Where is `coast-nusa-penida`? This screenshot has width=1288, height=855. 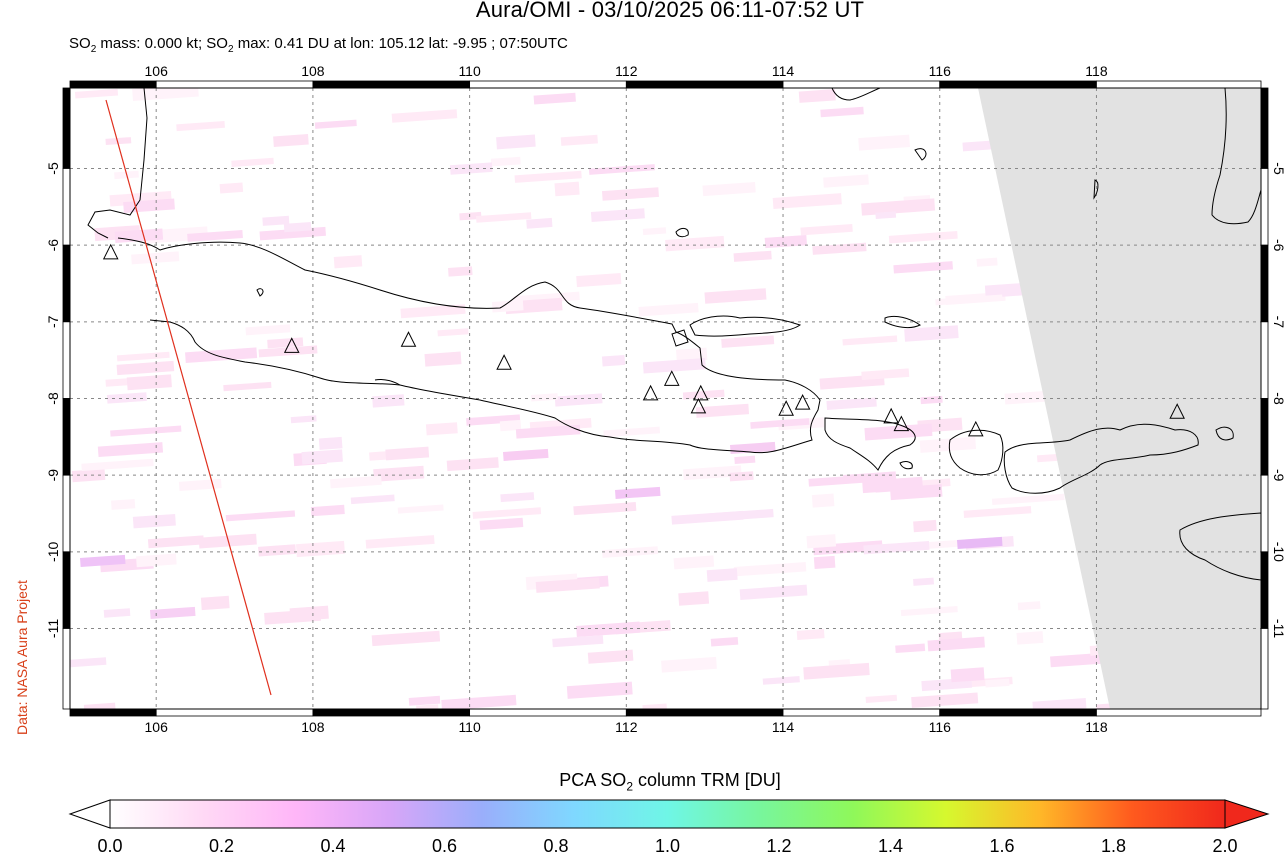
coast-nusa-penida is located at coordinates (906, 465).